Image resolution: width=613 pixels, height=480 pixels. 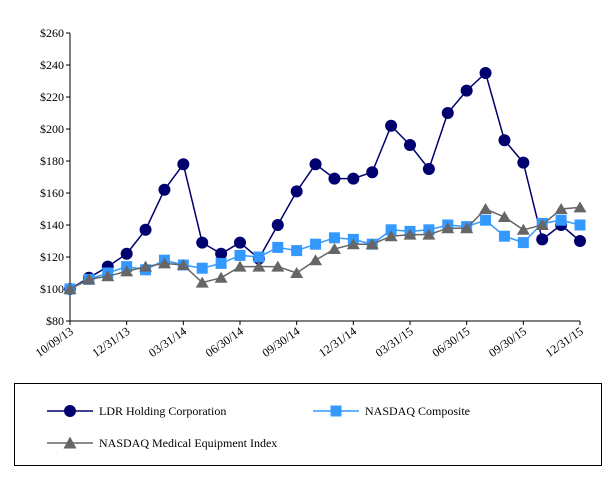 I want to click on y-tick-label: $140, so click(x=52, y=225).